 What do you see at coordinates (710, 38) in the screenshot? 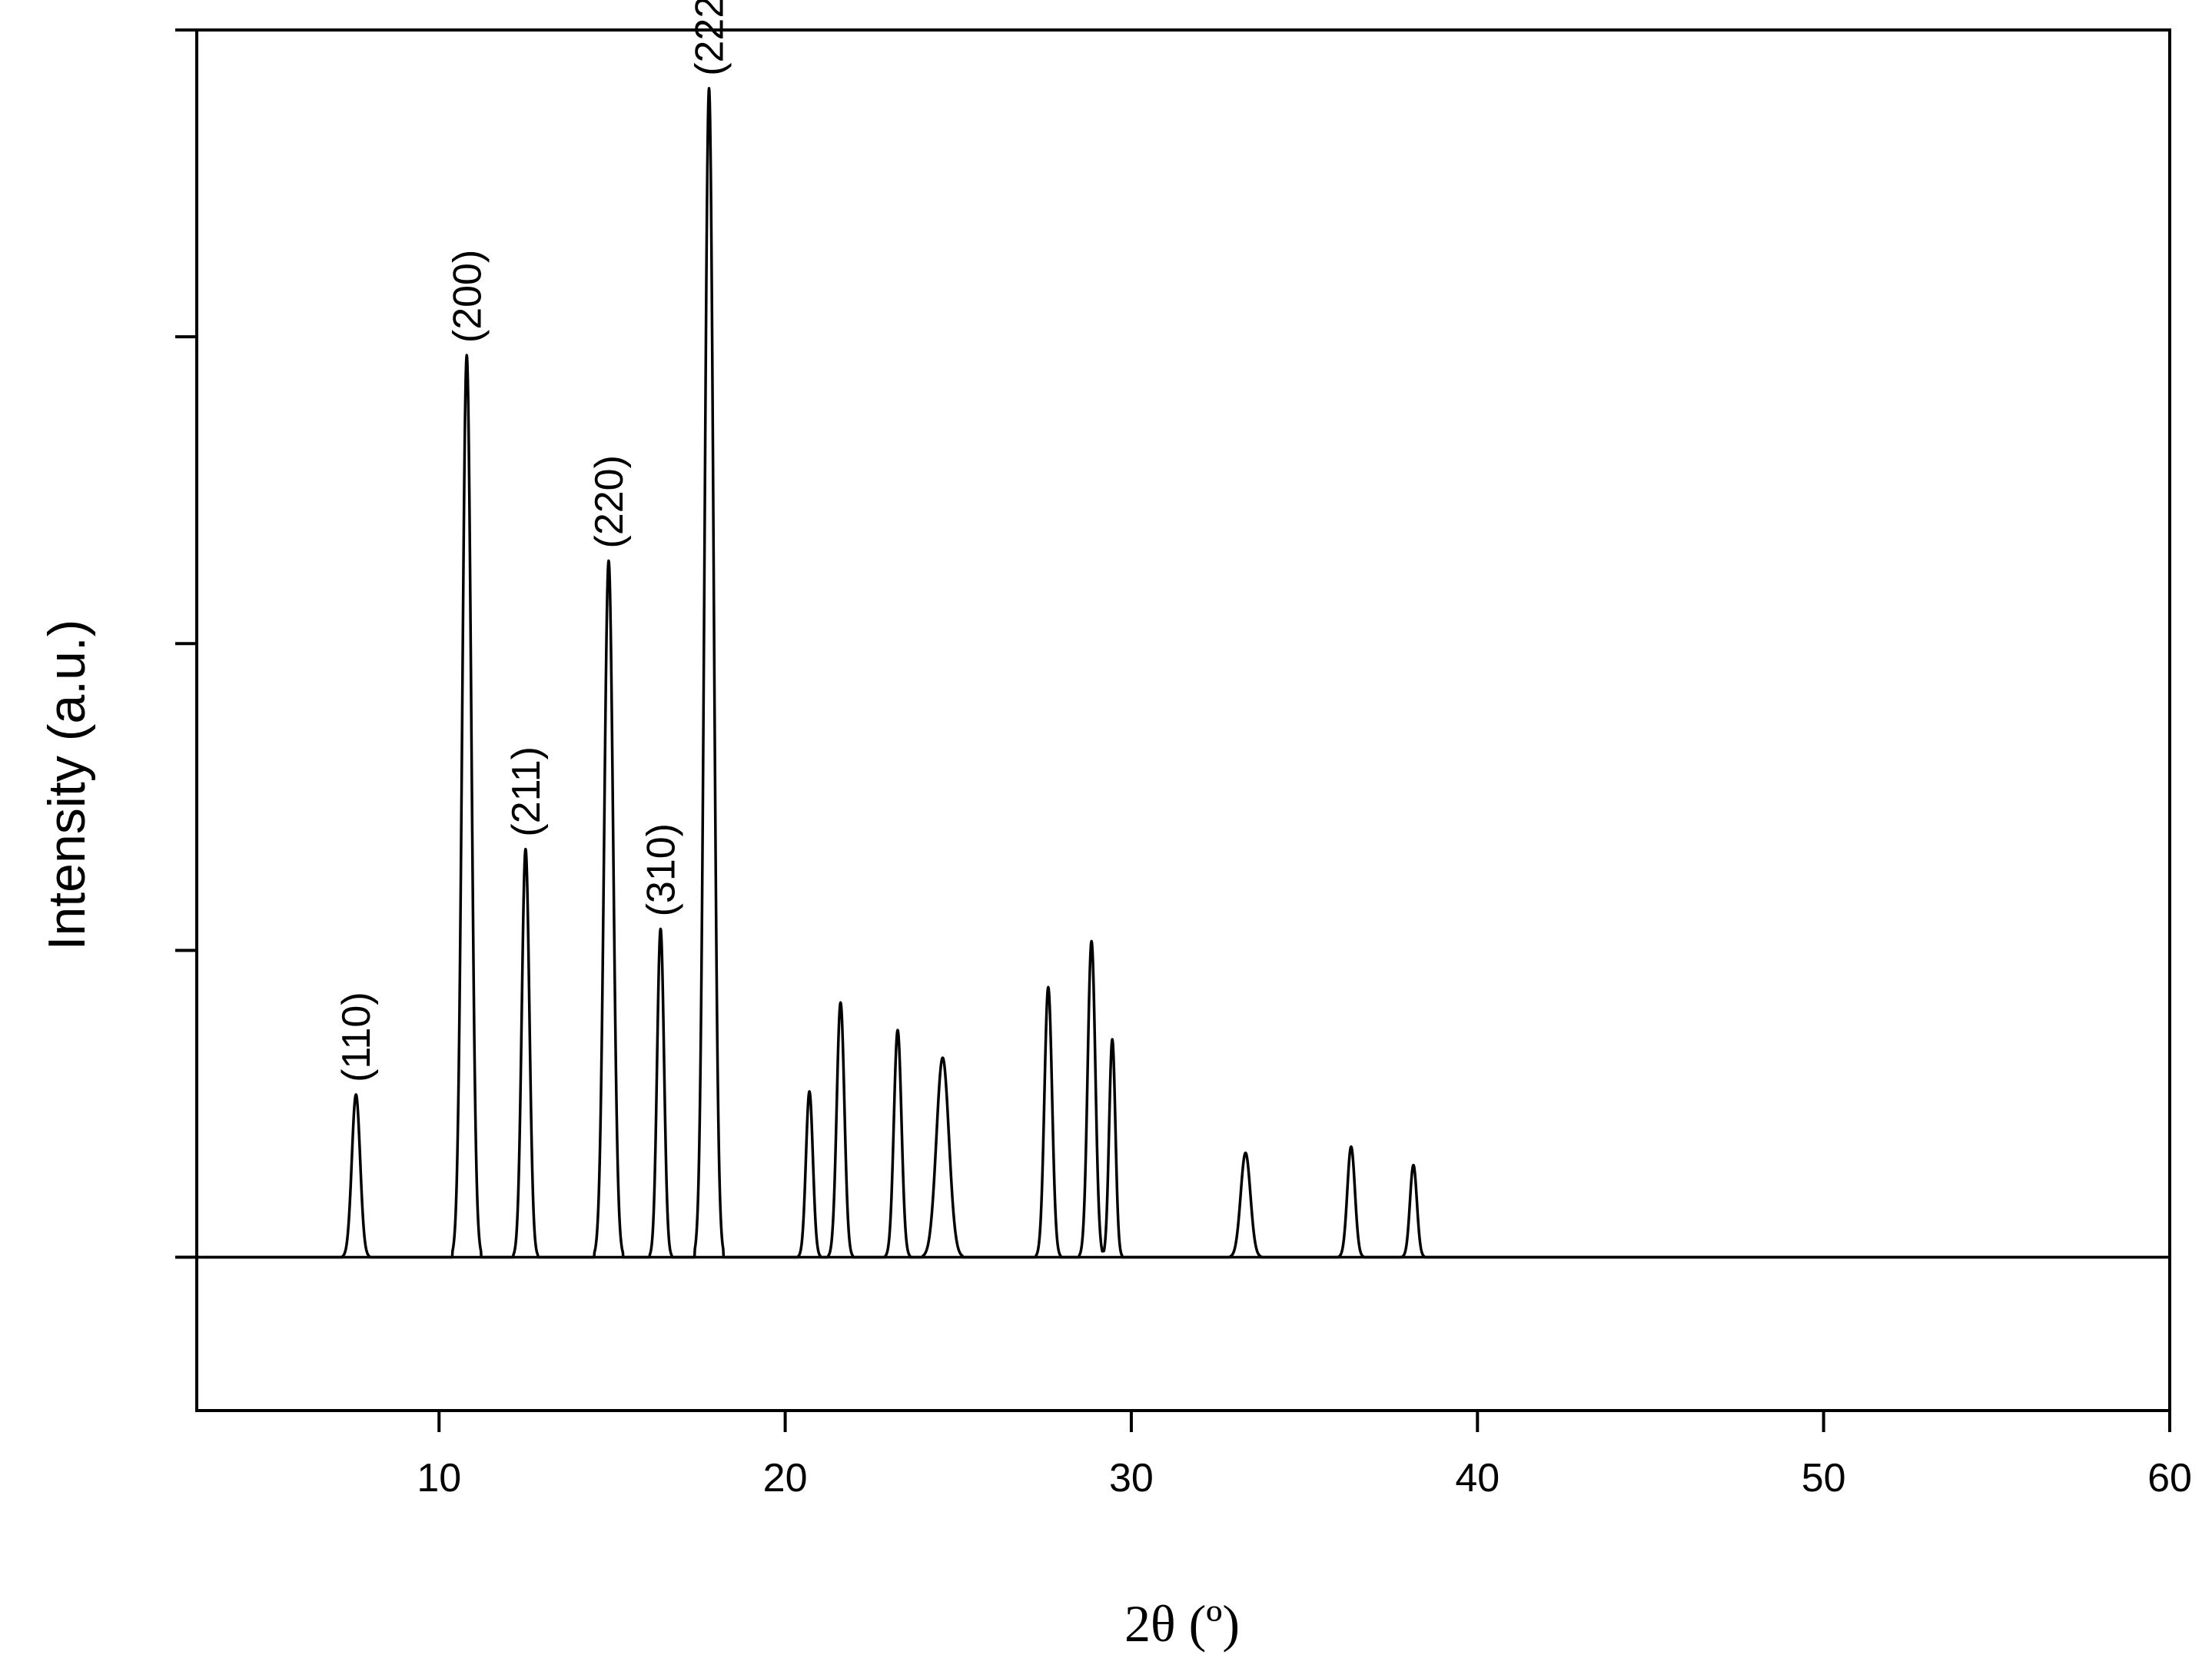
I see `peak-label-5: (222)` at bounding box center [710, 38].